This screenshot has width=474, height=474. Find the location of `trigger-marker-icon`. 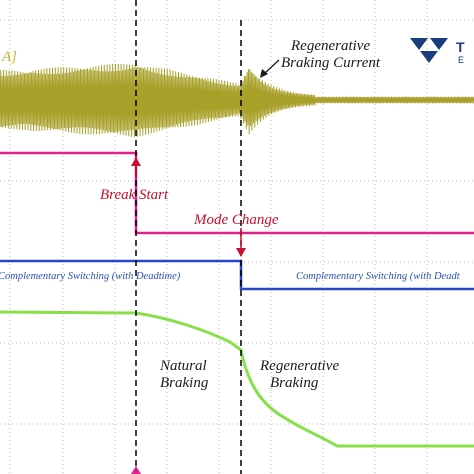

trigger-marker-icon is located at coordinates (136, 470).